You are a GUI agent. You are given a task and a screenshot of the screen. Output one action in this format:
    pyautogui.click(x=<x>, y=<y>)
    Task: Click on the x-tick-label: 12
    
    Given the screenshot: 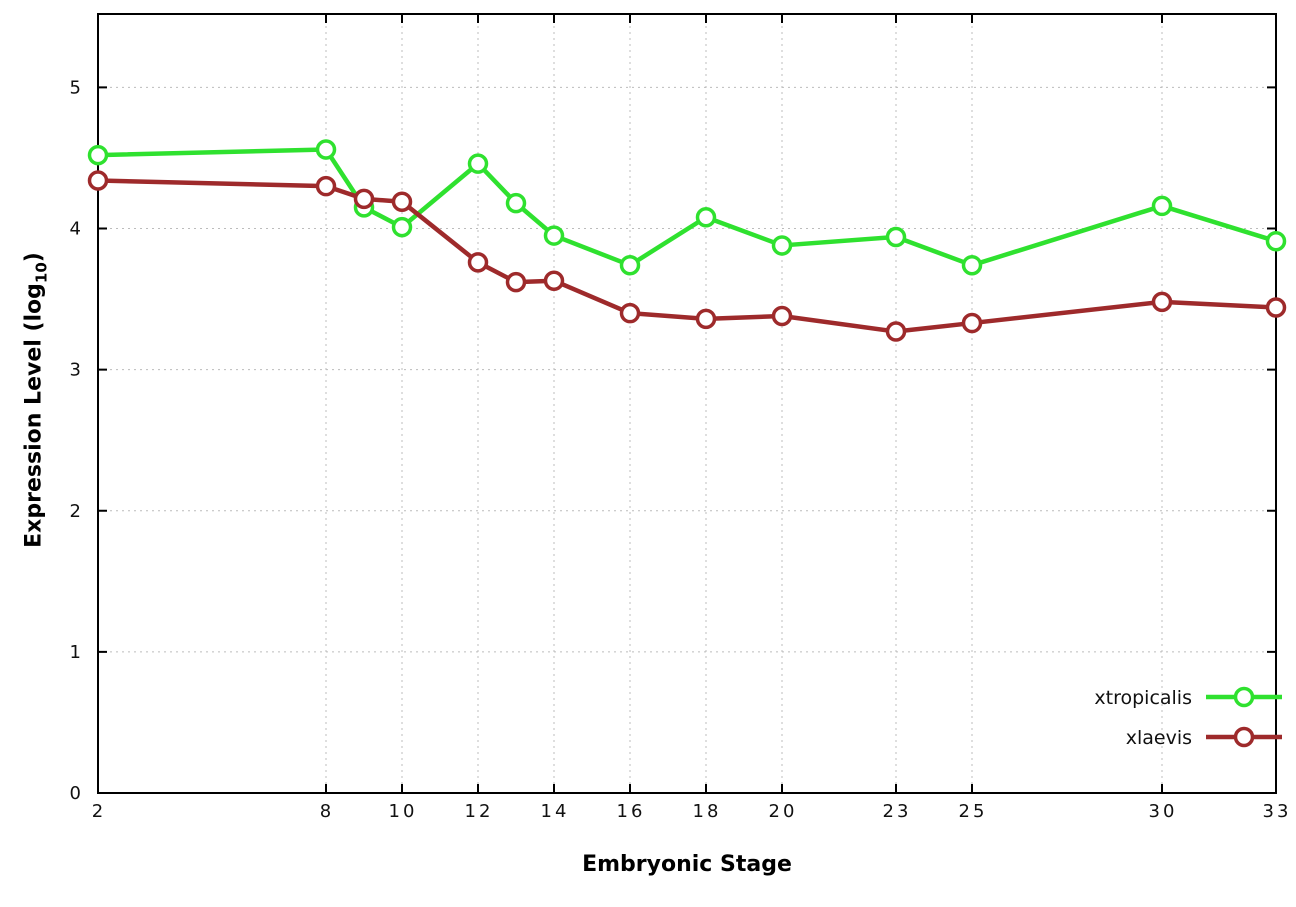 What is the action you would take?
    pyautogui.click(x=479, y=811)
    